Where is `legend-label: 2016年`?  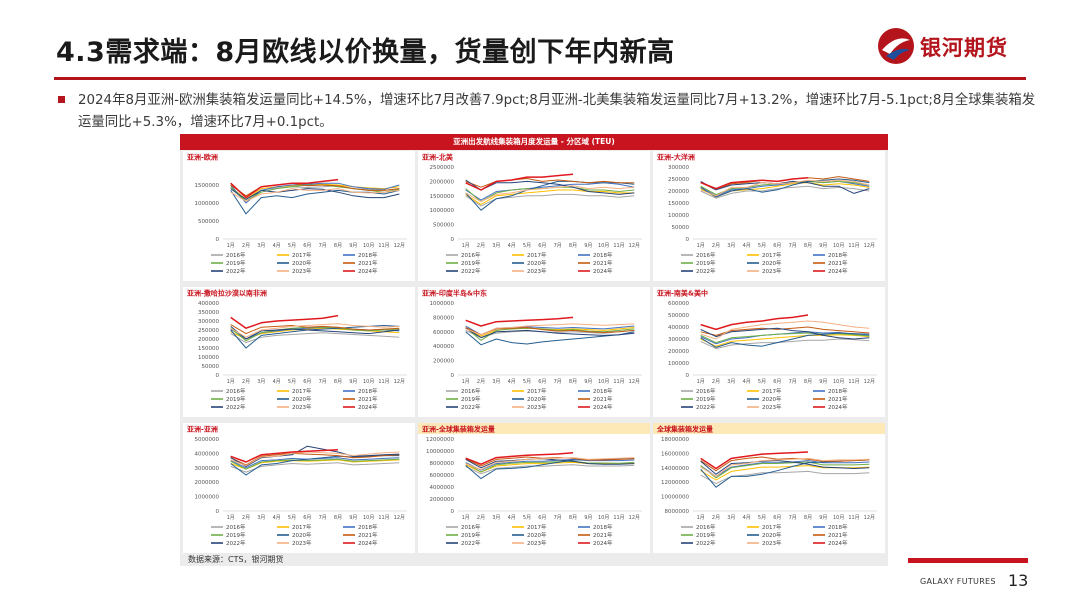
legend-label: 2016年 is located at coordinates (706, 255).